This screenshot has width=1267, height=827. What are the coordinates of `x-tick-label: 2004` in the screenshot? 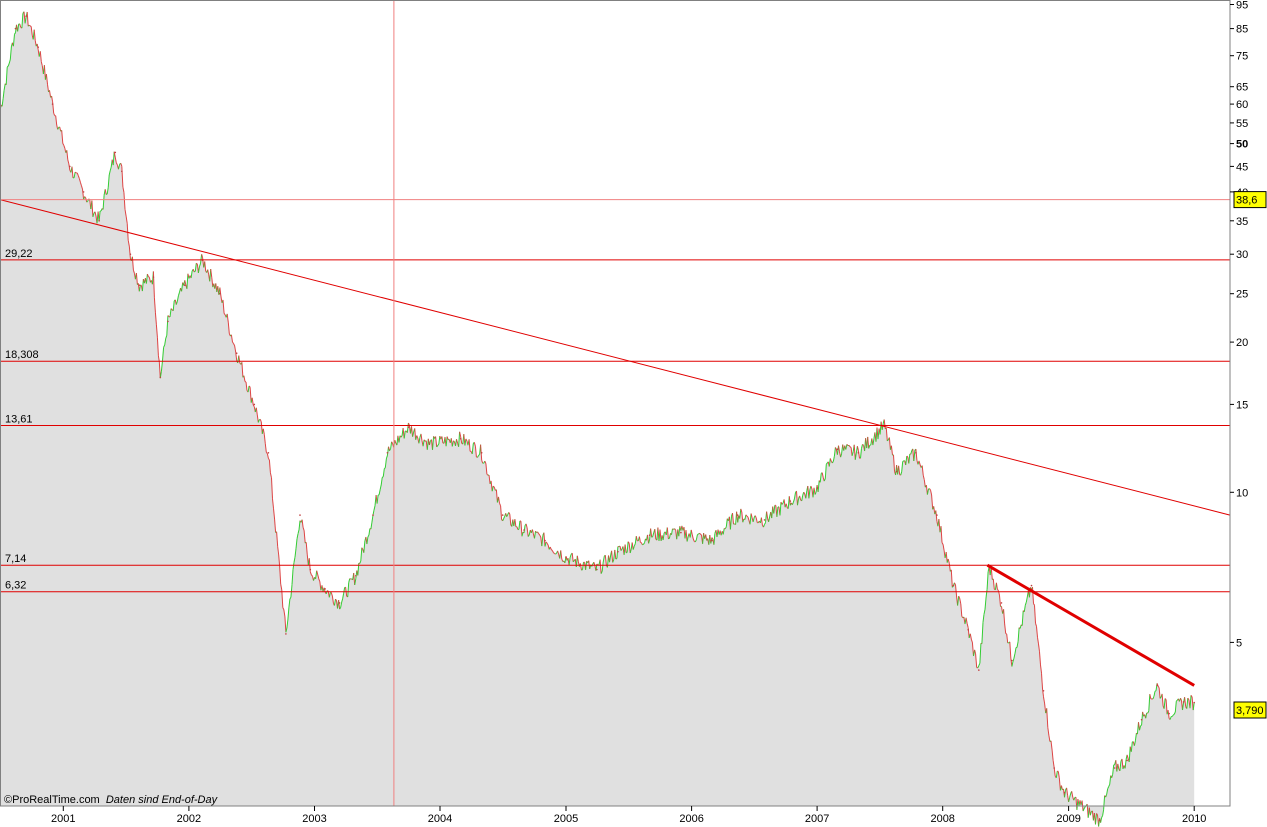 It's located at (440, 819).